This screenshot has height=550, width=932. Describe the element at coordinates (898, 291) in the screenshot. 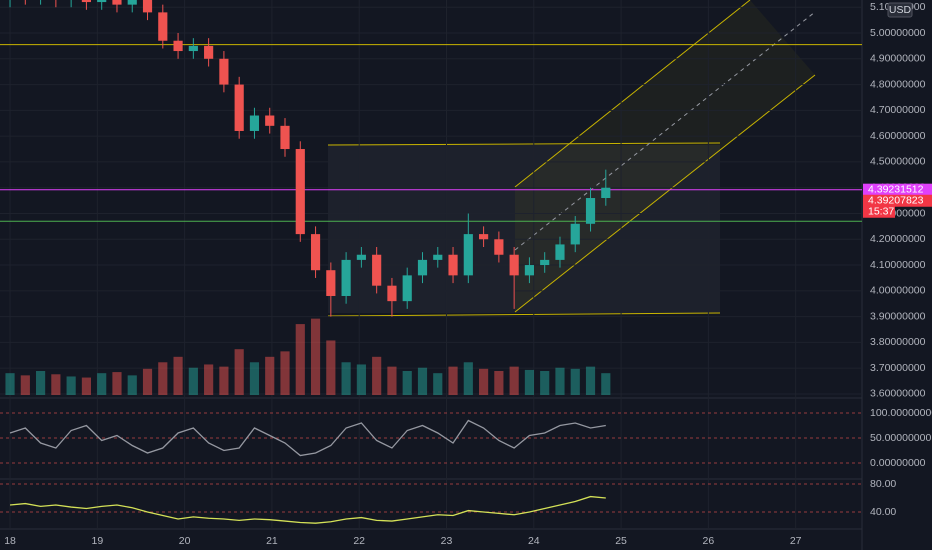

I see `y-tick-label: 4.00000000` at that location.